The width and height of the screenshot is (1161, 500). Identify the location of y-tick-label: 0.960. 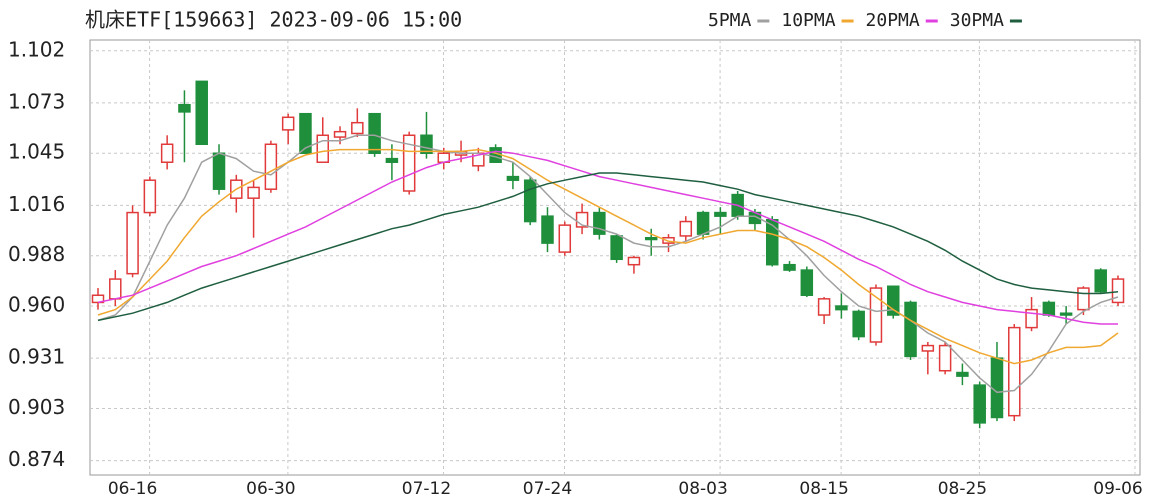
(36, 305).